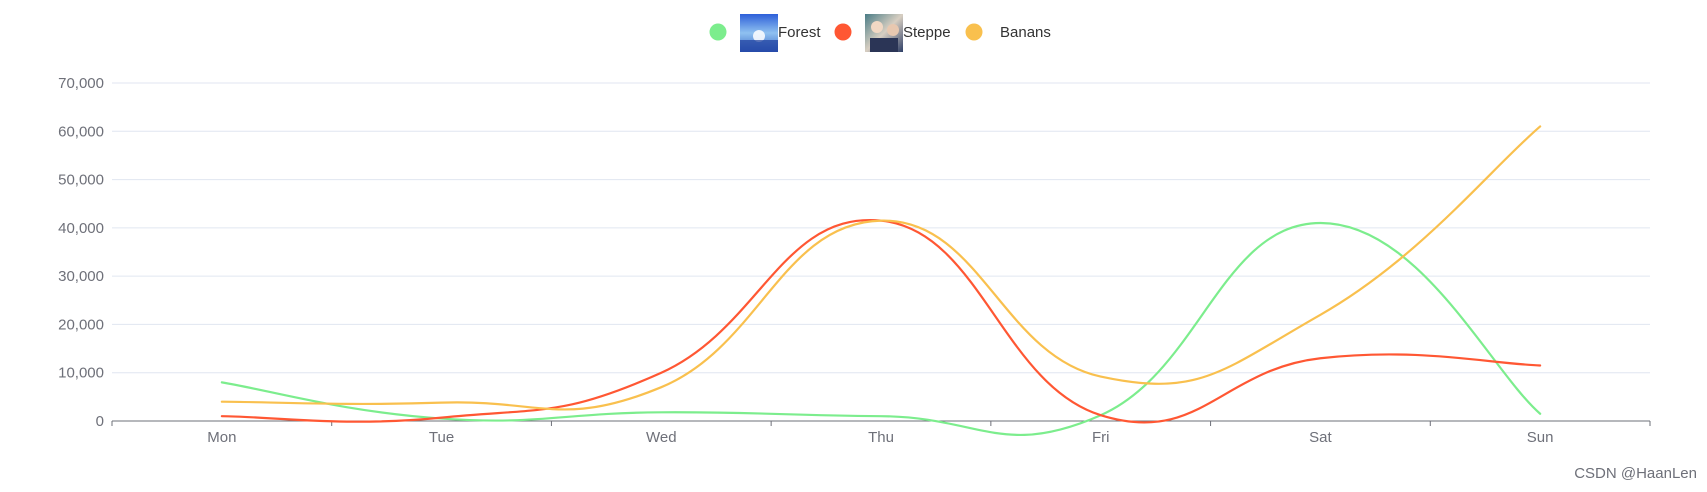 This screenshot has width=1707, height=492. Describe the element at coordinates (1025, 32) in the screenshot. I see `legend-label: Banans` at that location.